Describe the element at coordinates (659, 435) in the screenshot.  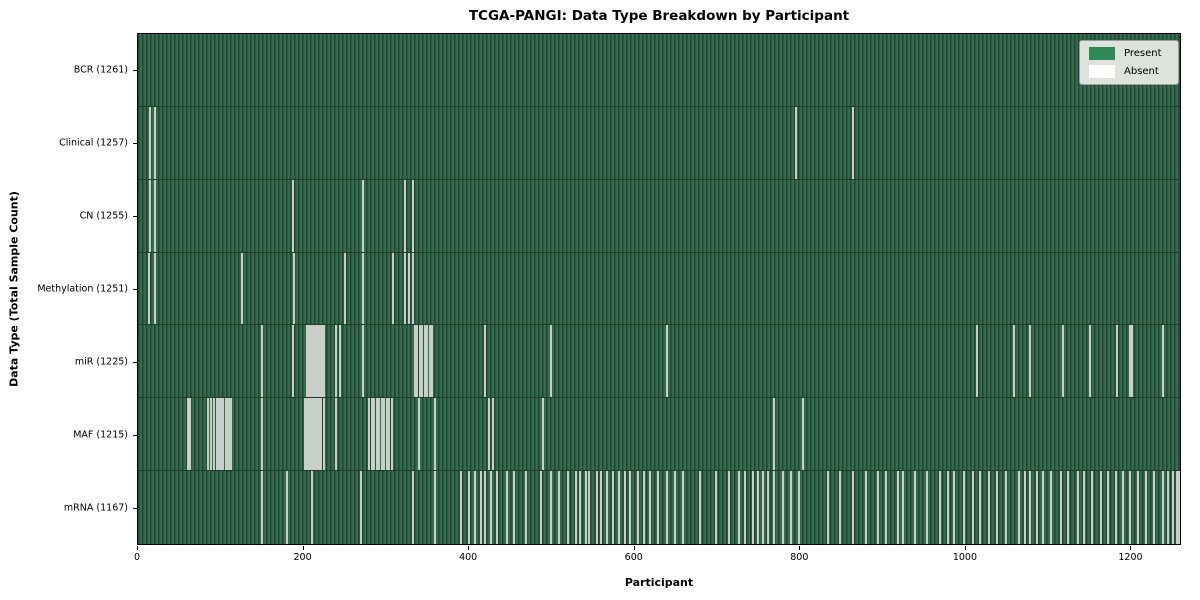
I see `heatmap-row-maf` at that location.